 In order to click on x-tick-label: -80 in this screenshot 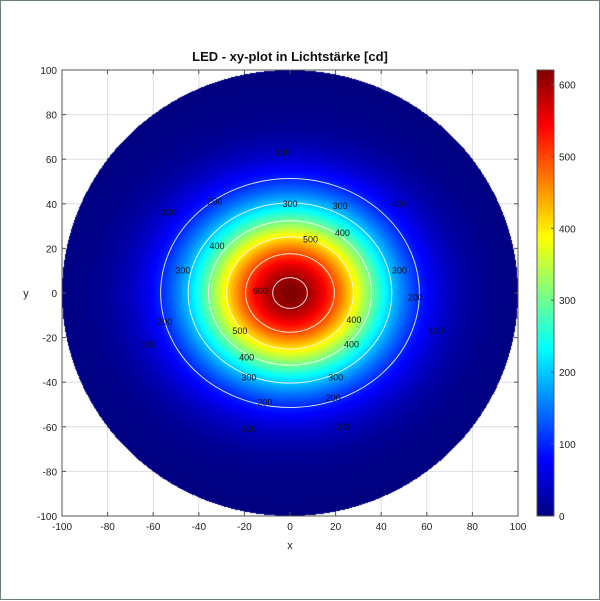, I will do `click(107, 527)`.